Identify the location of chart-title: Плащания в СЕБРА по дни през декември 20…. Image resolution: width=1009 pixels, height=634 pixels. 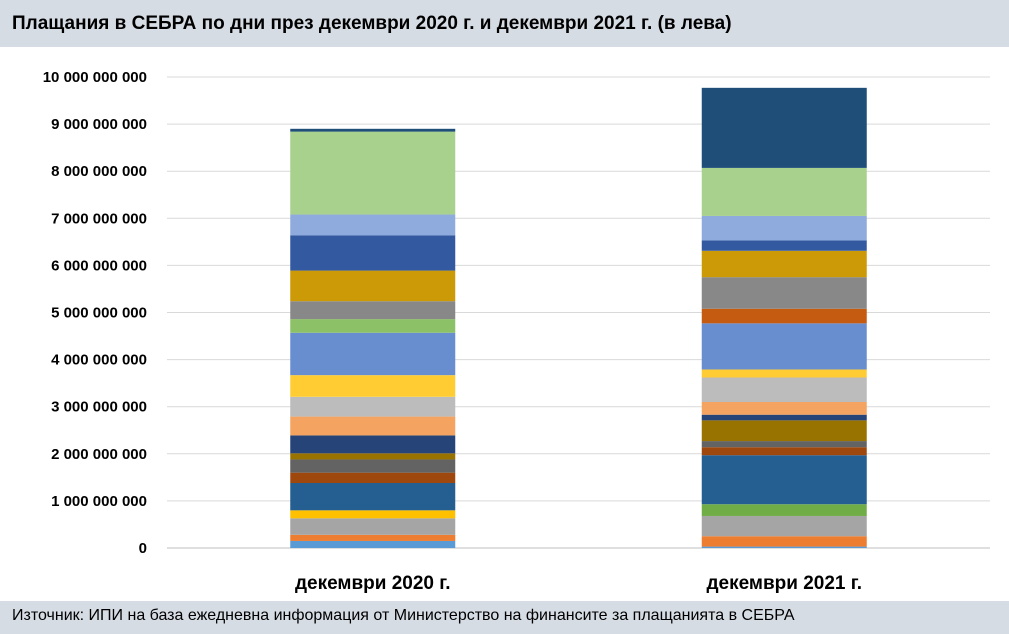
(372, 23).